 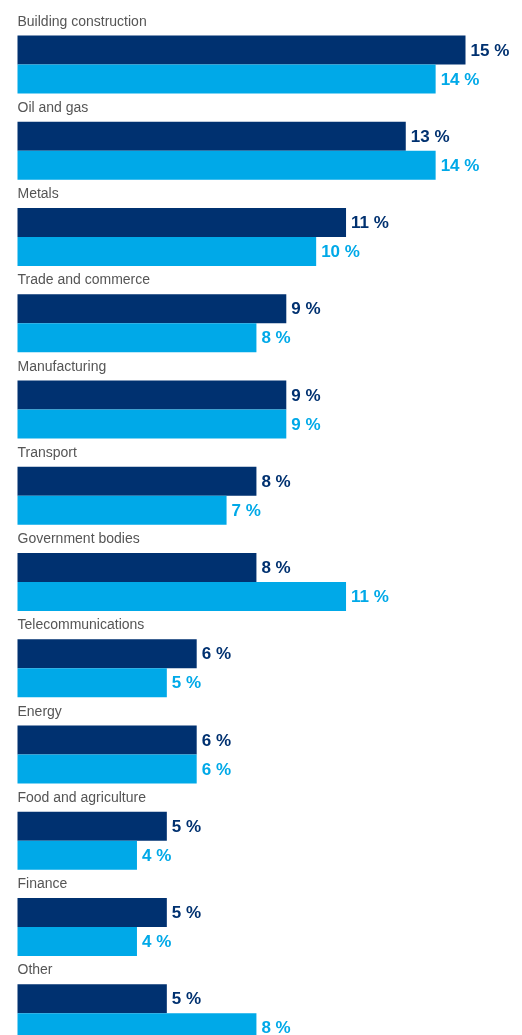 I want to click on y-tick-label: Building construction, so click(x=82, y=20).